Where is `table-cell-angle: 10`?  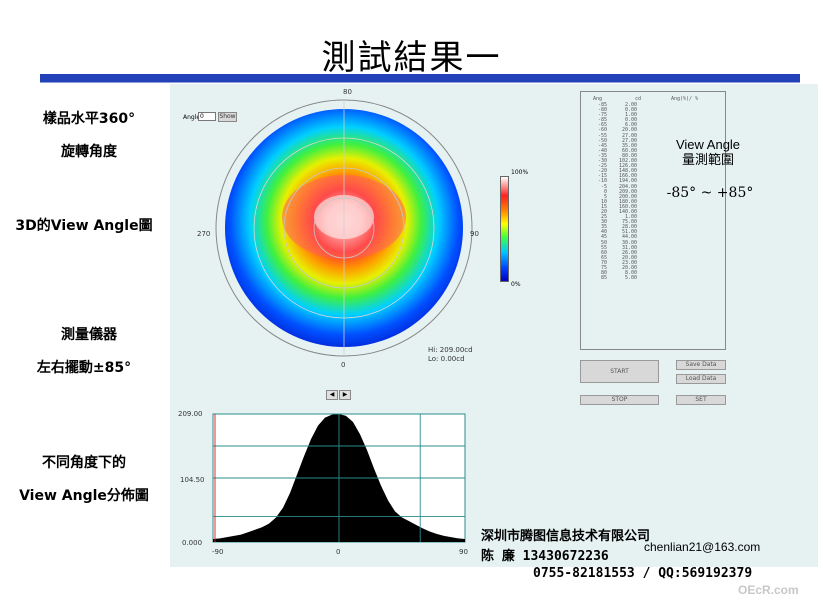 table-cell-angle: 10 is located at coordinates (603, 201).